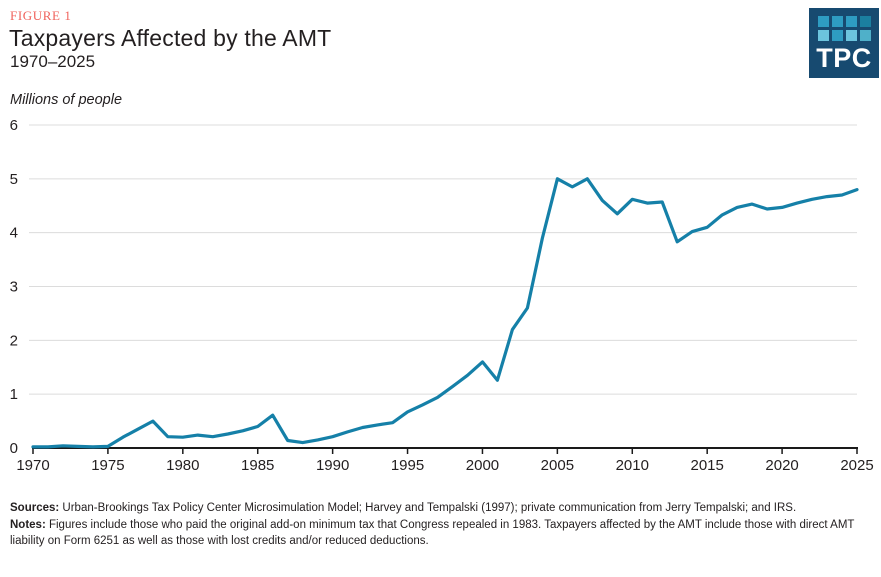  I want to click on tpc-logo-grid-icon, so click(844, 28).